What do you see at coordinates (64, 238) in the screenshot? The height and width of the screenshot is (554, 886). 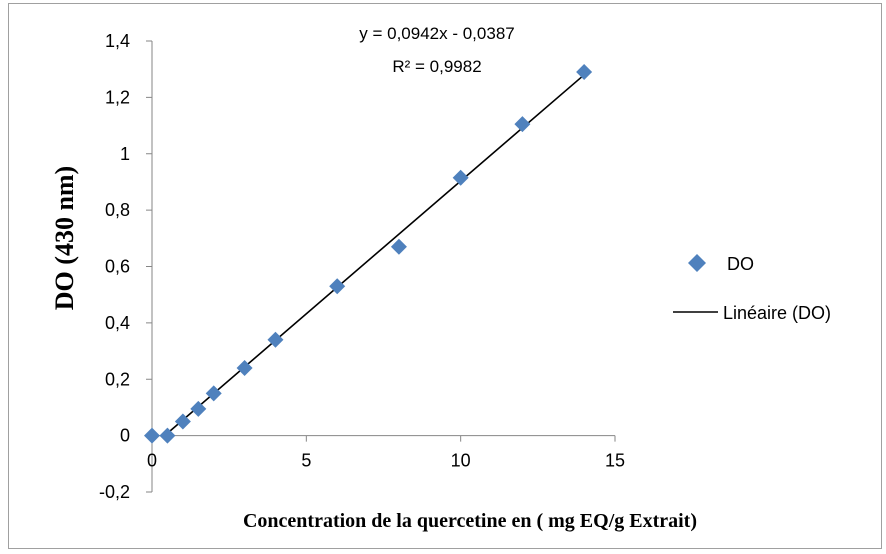 I see `y-axis-title: DO (430 nm)` at bounding box center [64, 238].